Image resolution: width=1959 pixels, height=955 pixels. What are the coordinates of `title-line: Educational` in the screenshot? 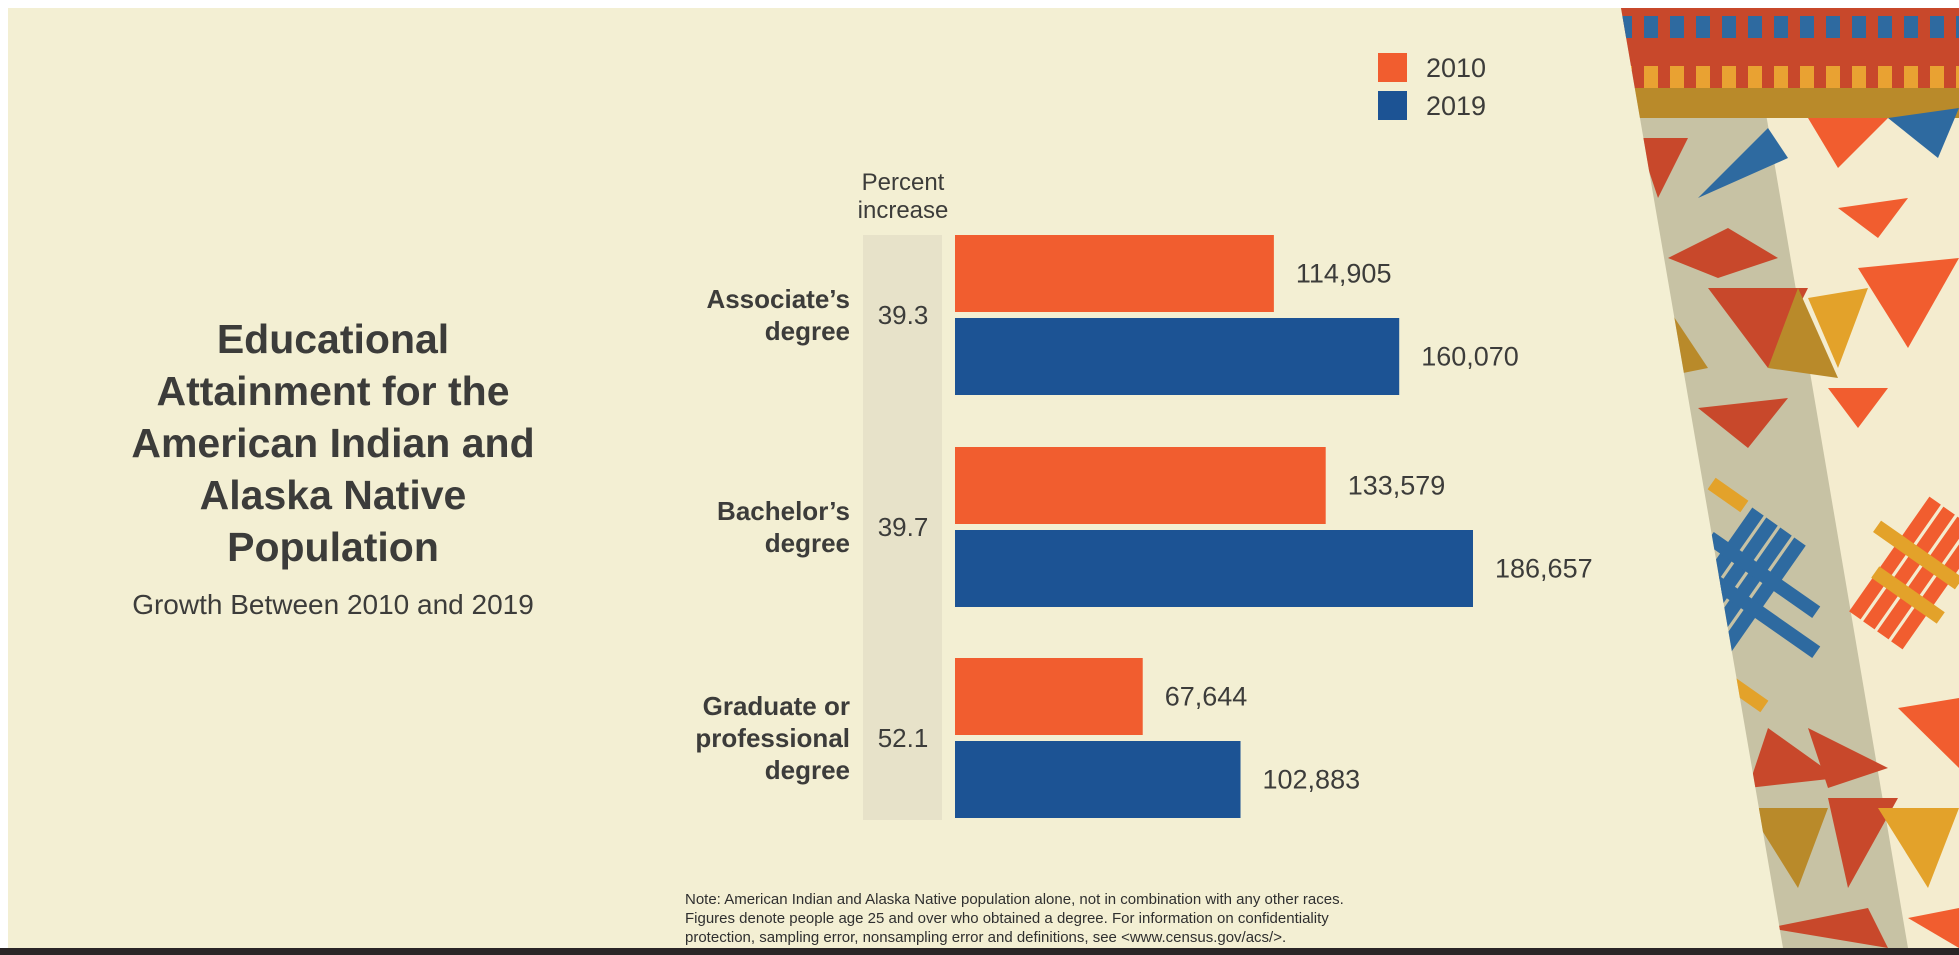 It's located at (333, 339).